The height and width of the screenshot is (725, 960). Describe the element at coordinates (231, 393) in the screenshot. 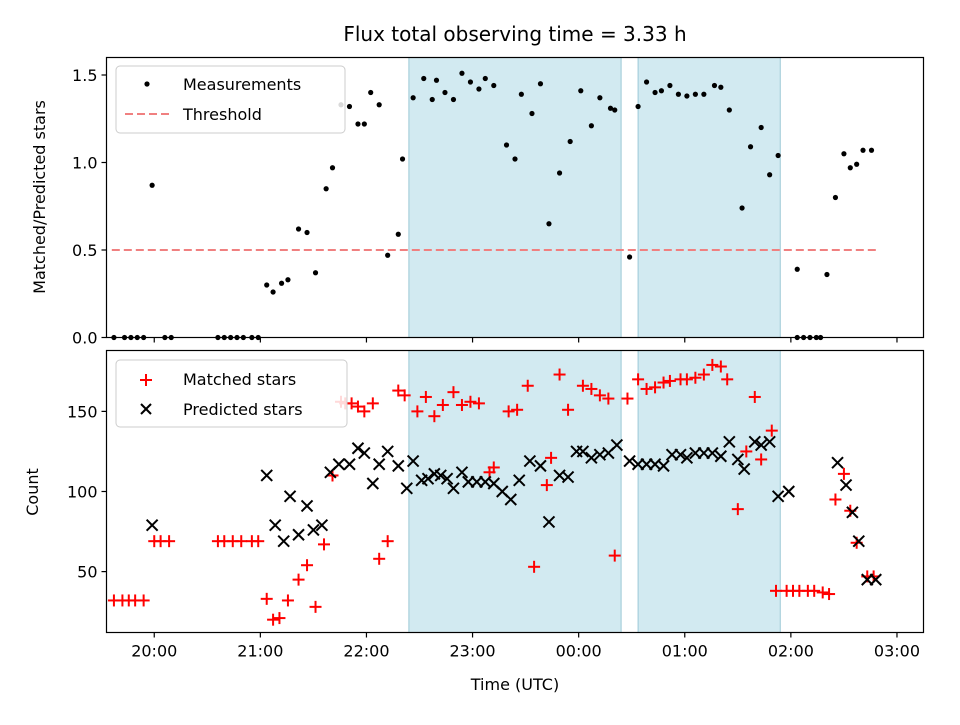

I see `bottom-legend-box` at that location.